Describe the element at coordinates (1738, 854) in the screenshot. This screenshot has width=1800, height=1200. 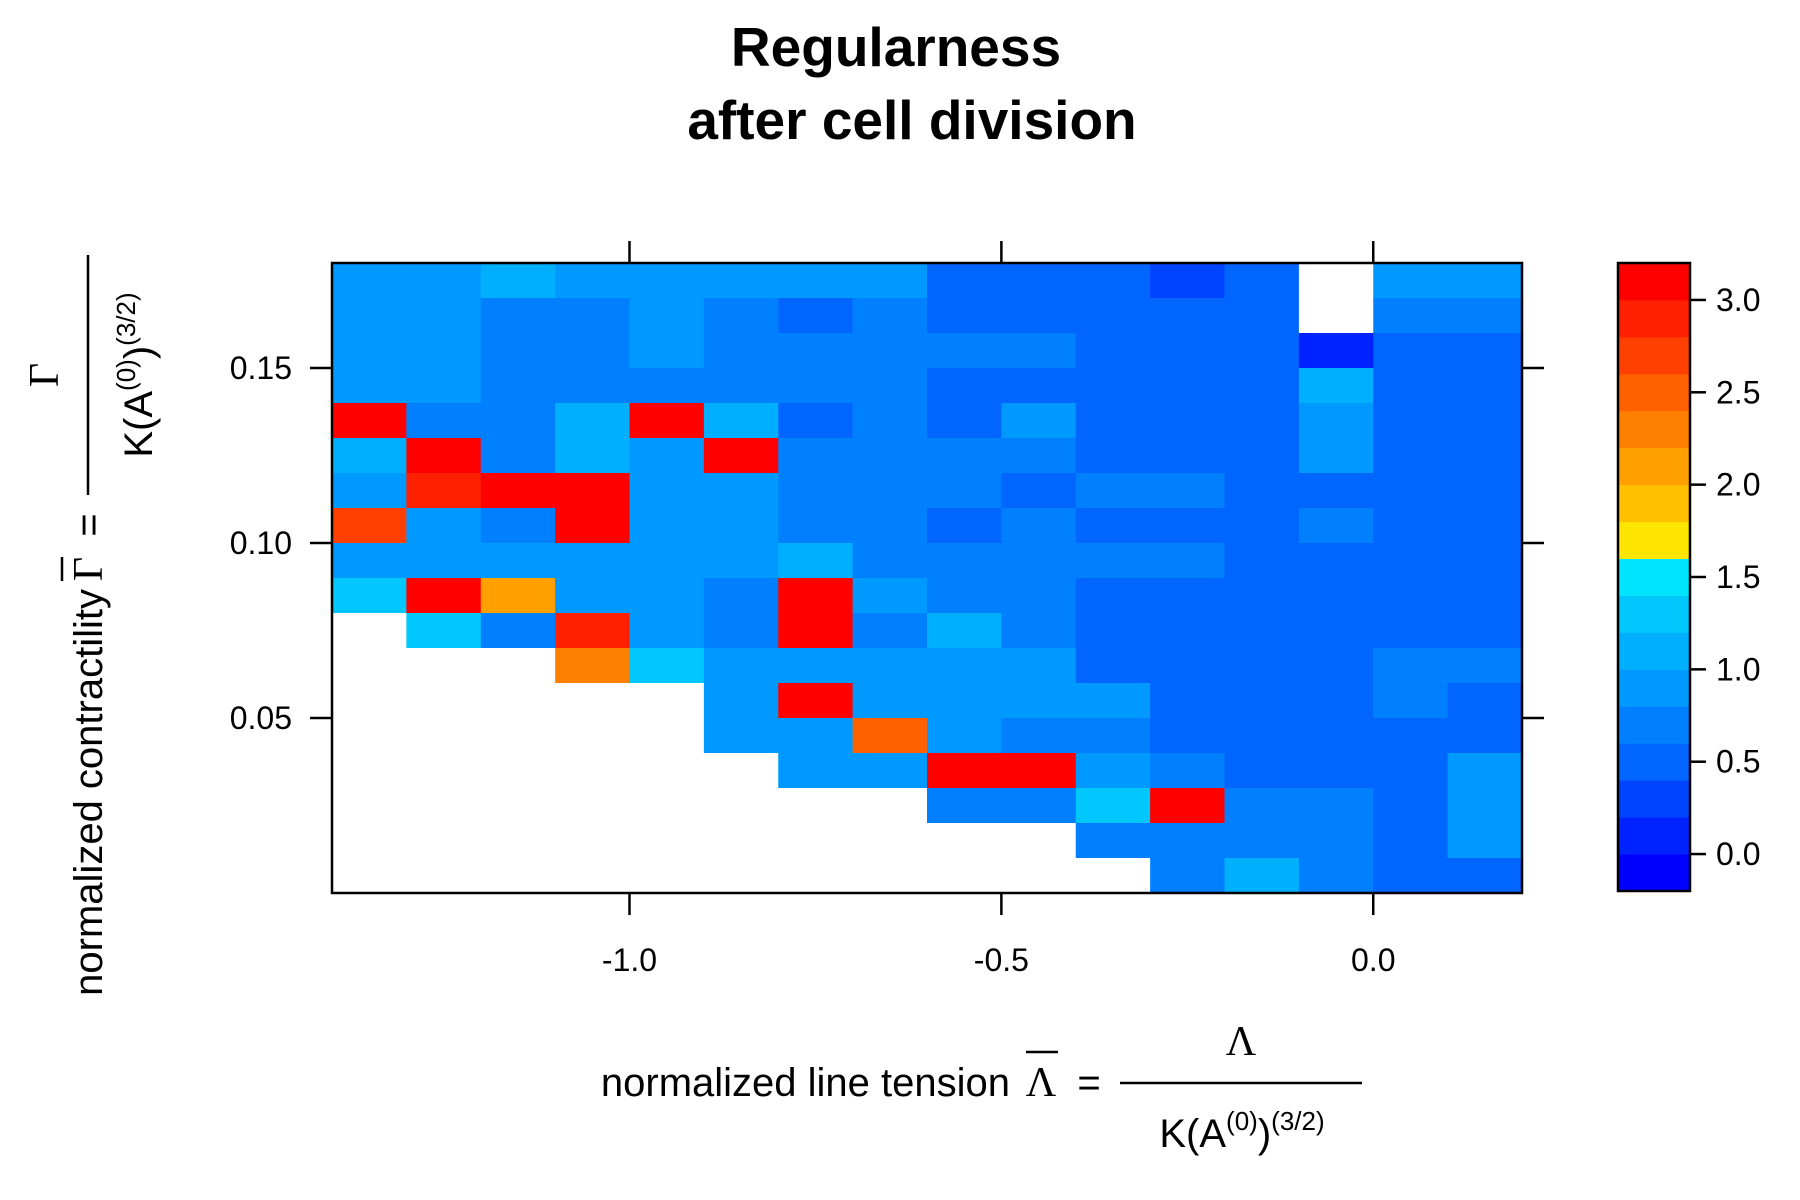
I see `colorbar-tick-label: 0.0` at that location.